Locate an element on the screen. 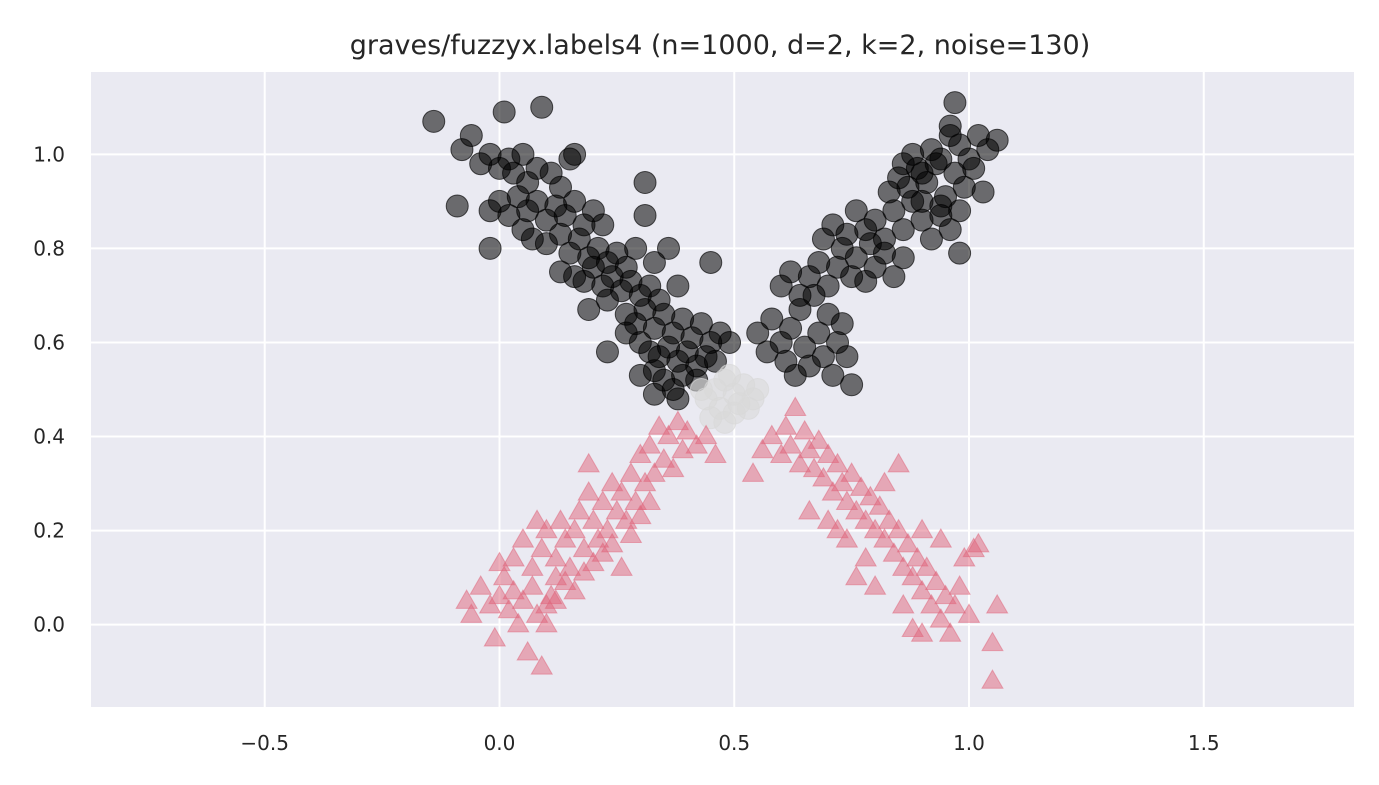 This screenshot has width=1379, height=785. x-tick-label: −0.5 is located at coordinates (264, 743).